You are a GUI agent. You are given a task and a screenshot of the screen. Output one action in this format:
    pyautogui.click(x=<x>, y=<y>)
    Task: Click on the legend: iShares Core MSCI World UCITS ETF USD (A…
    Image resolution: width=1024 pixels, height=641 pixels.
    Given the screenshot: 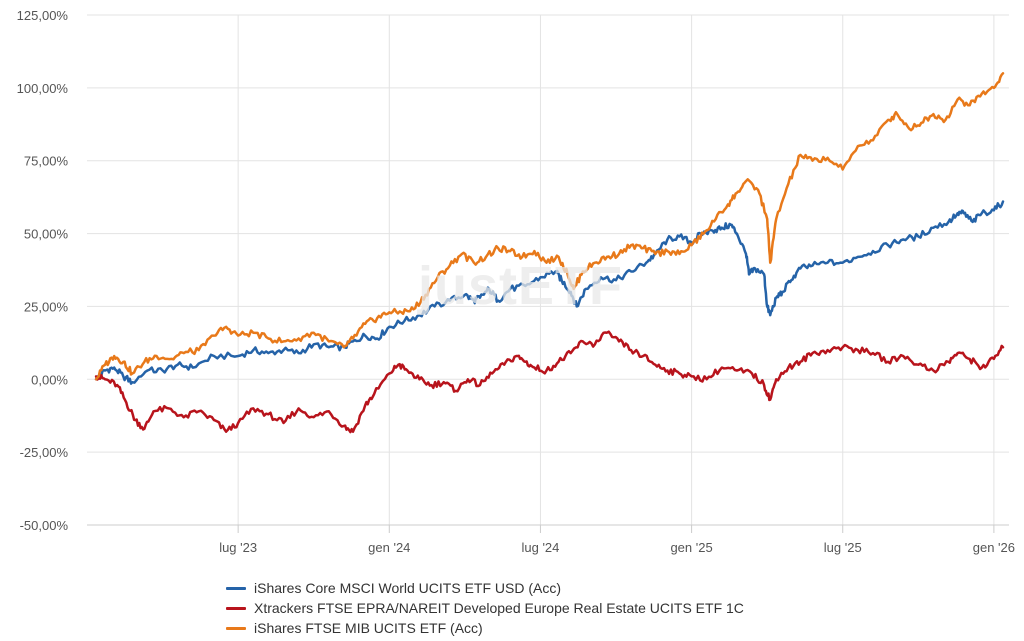 What is the action you would take?
    pyautogui.click(x=485, y=608)
    